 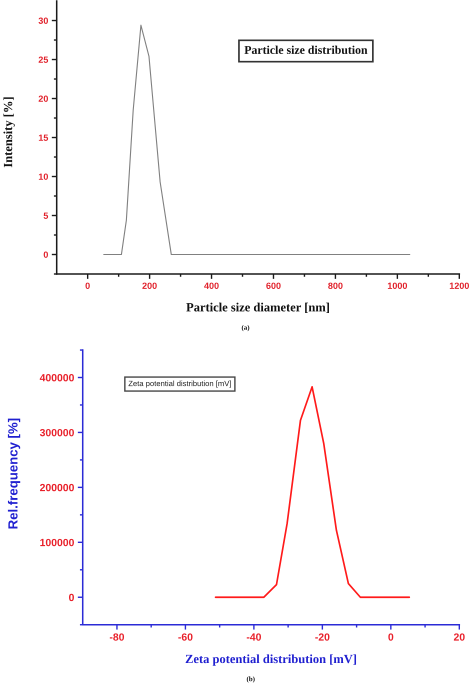 I want to click on x-tick-label: 20, so click(x=459, y=637).